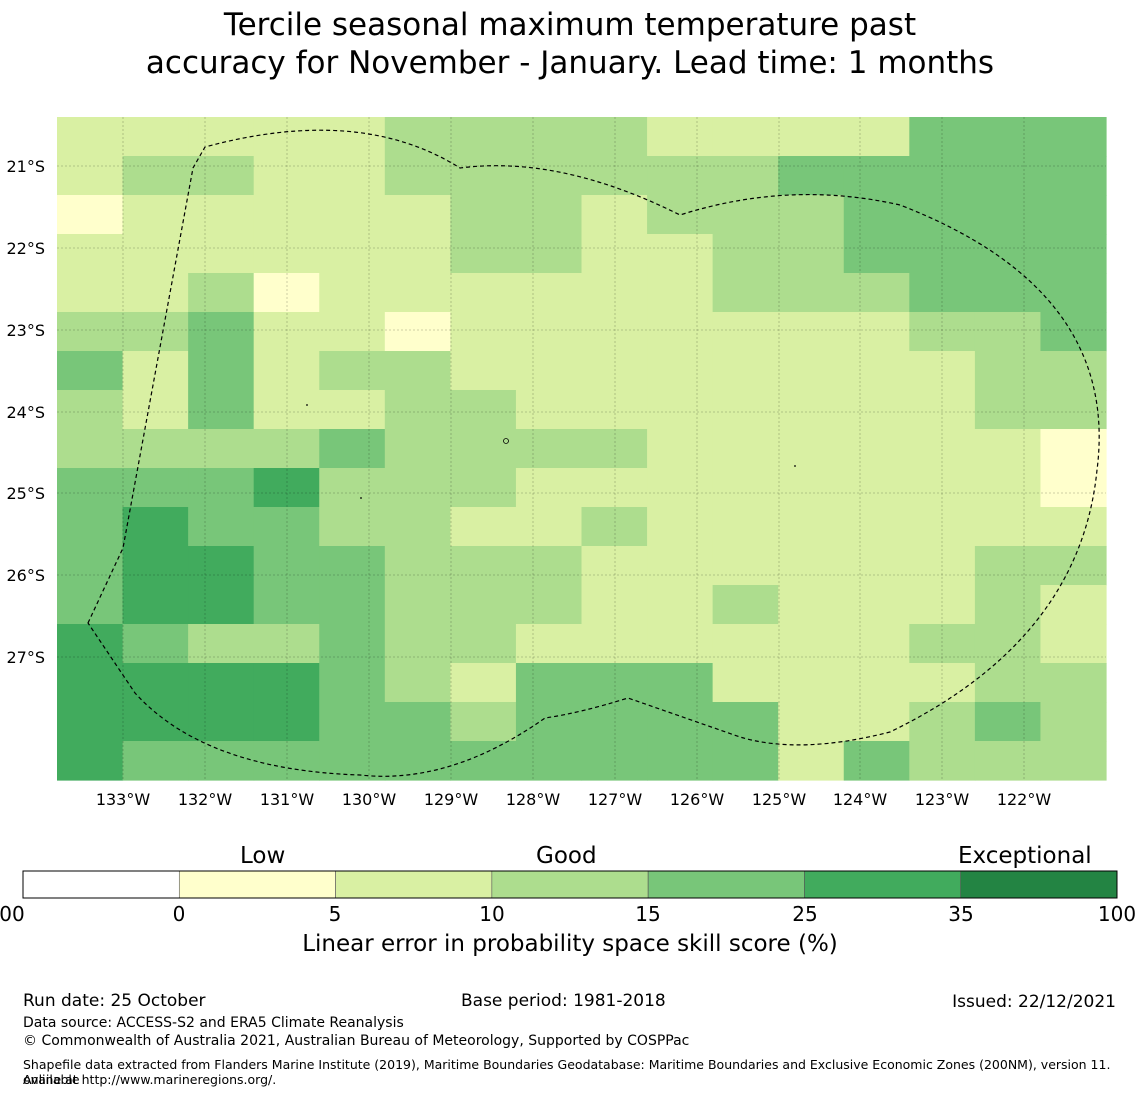 The height and width of the screenshot is (1095, 1140). Describe the element at coordinates (205, 799) in the screenshot. I see `longitude-label: 132°W` at that location.